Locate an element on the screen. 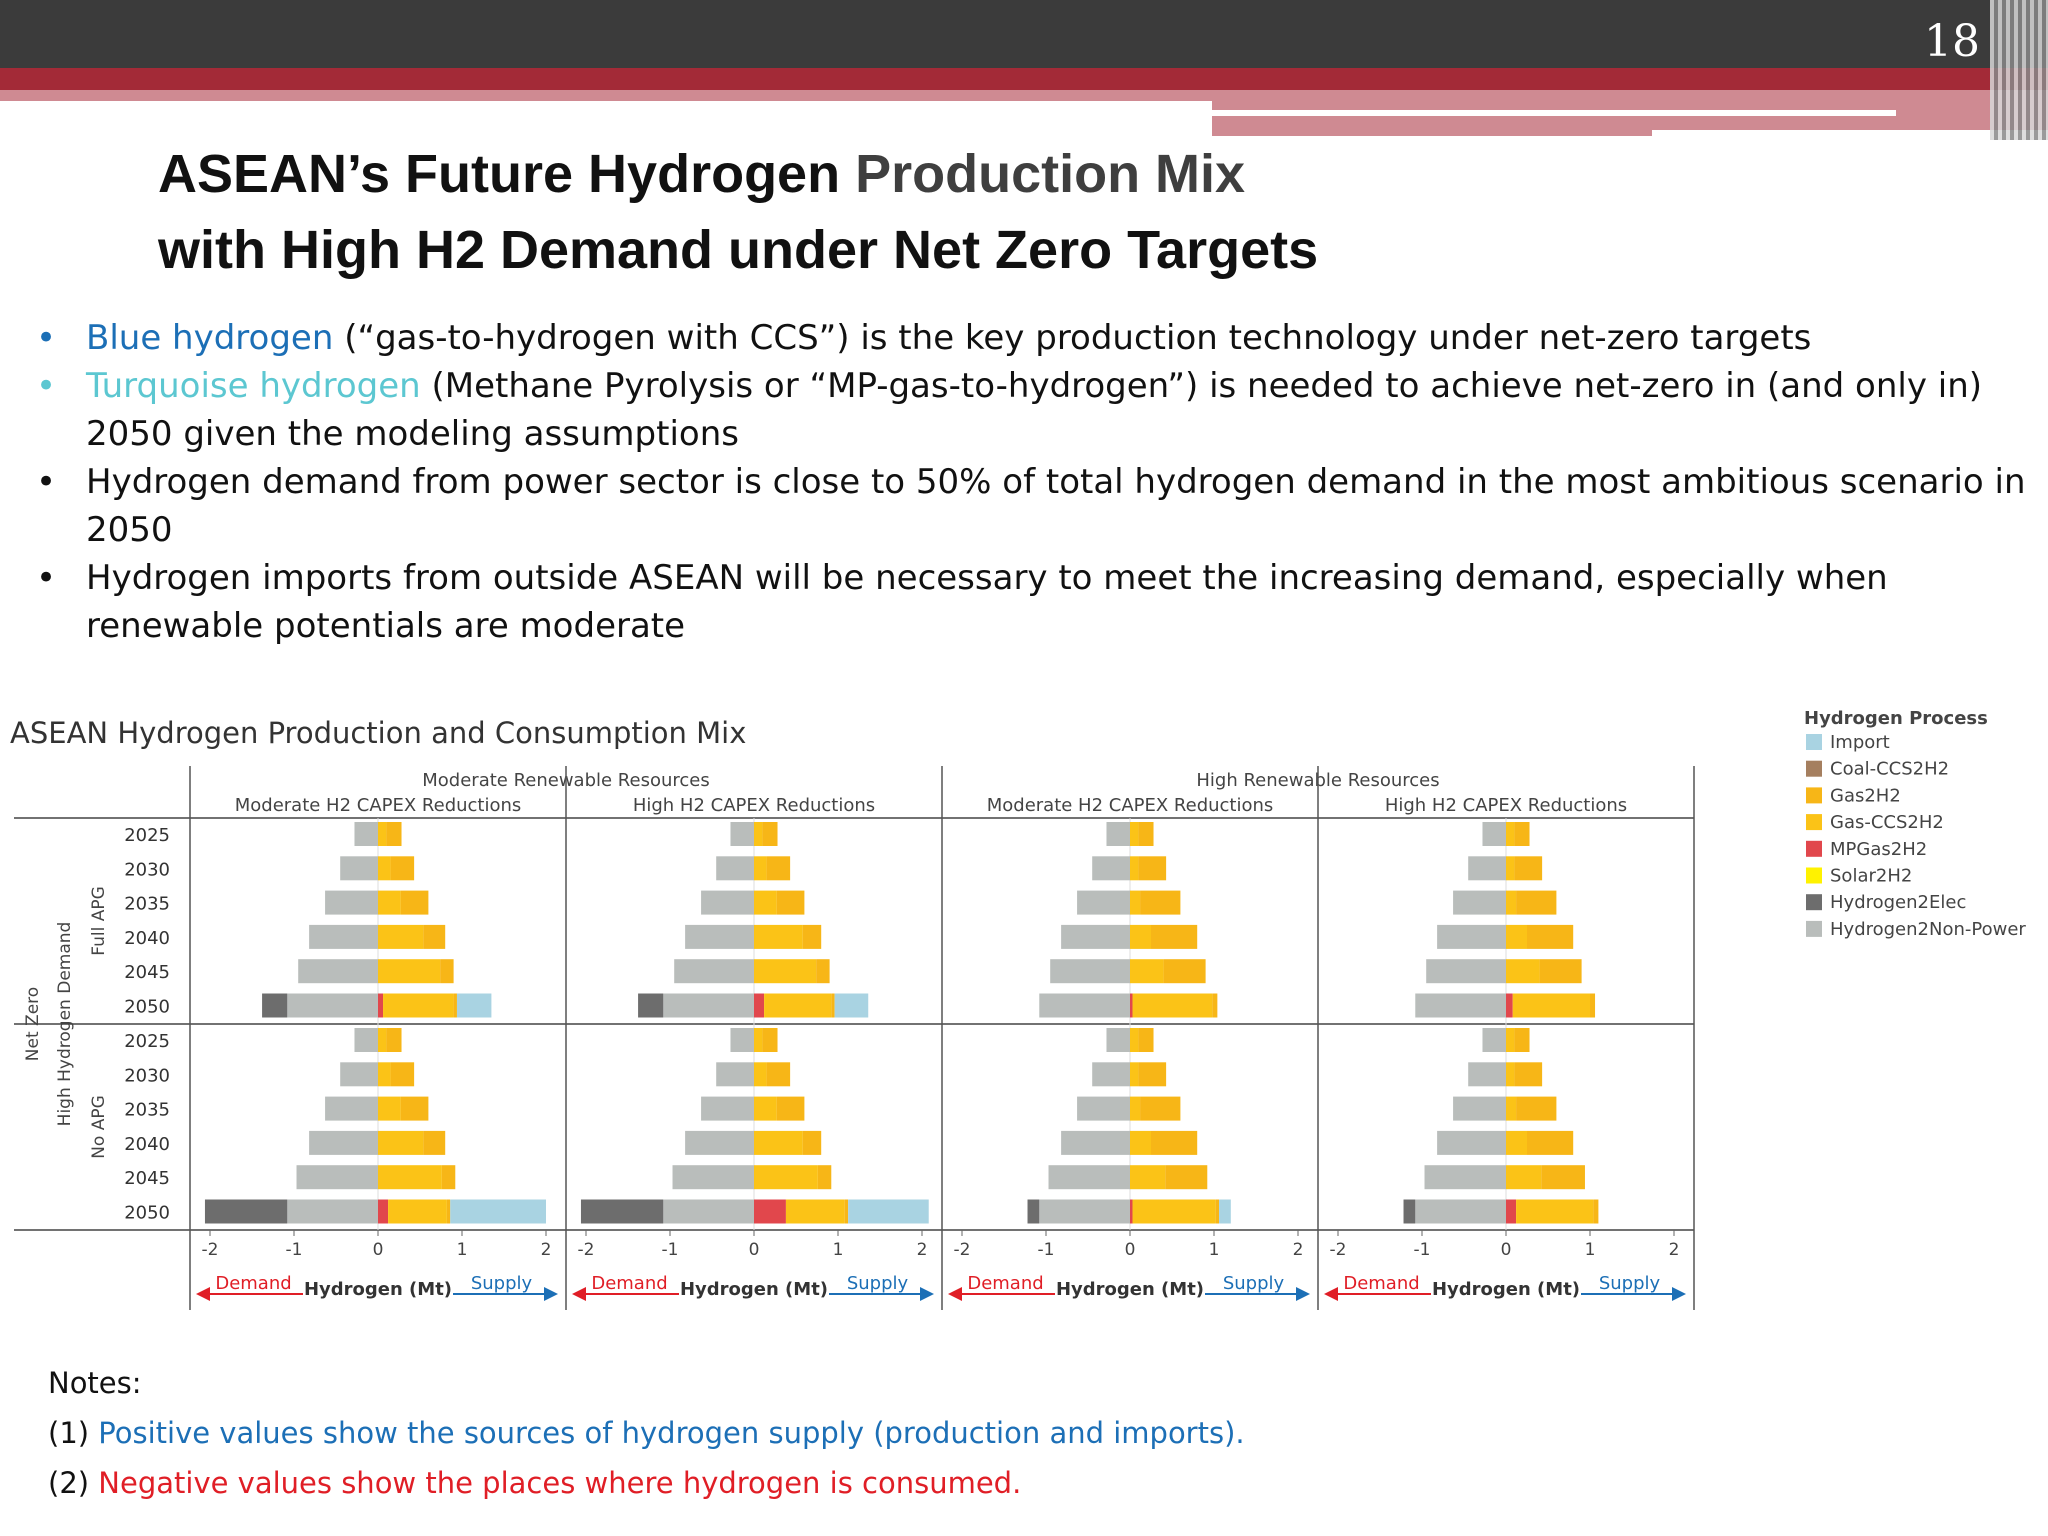 This screenshot has height=1536, width=2048. supply-arrow-head is located at coordinates (927, 1294).